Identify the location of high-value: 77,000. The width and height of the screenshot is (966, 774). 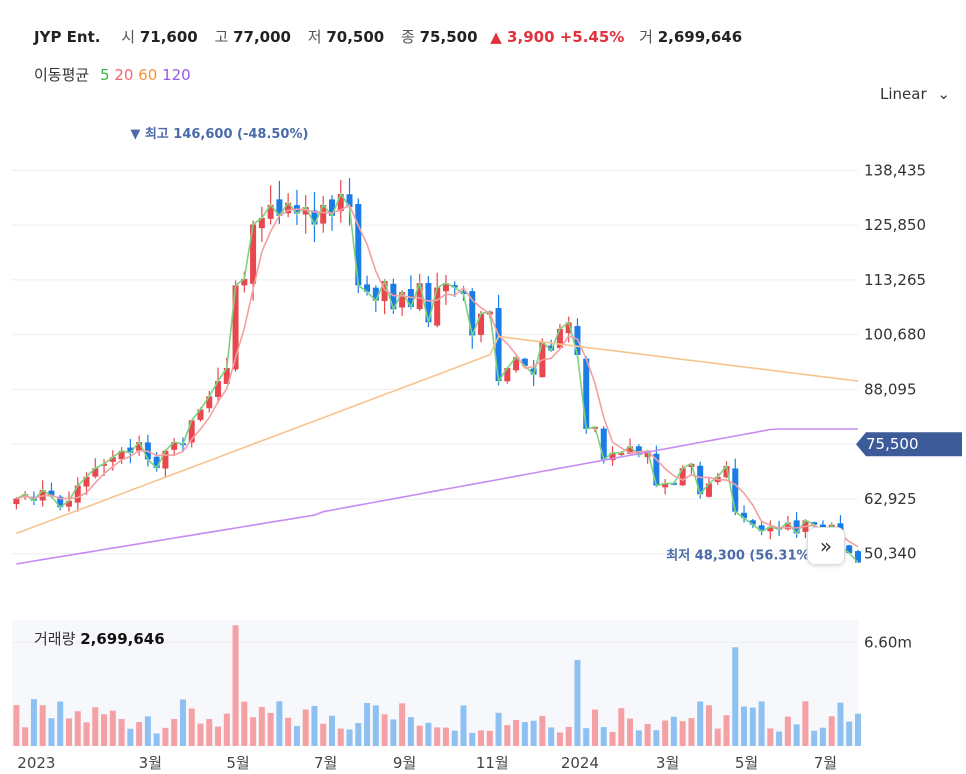
(262, 37).